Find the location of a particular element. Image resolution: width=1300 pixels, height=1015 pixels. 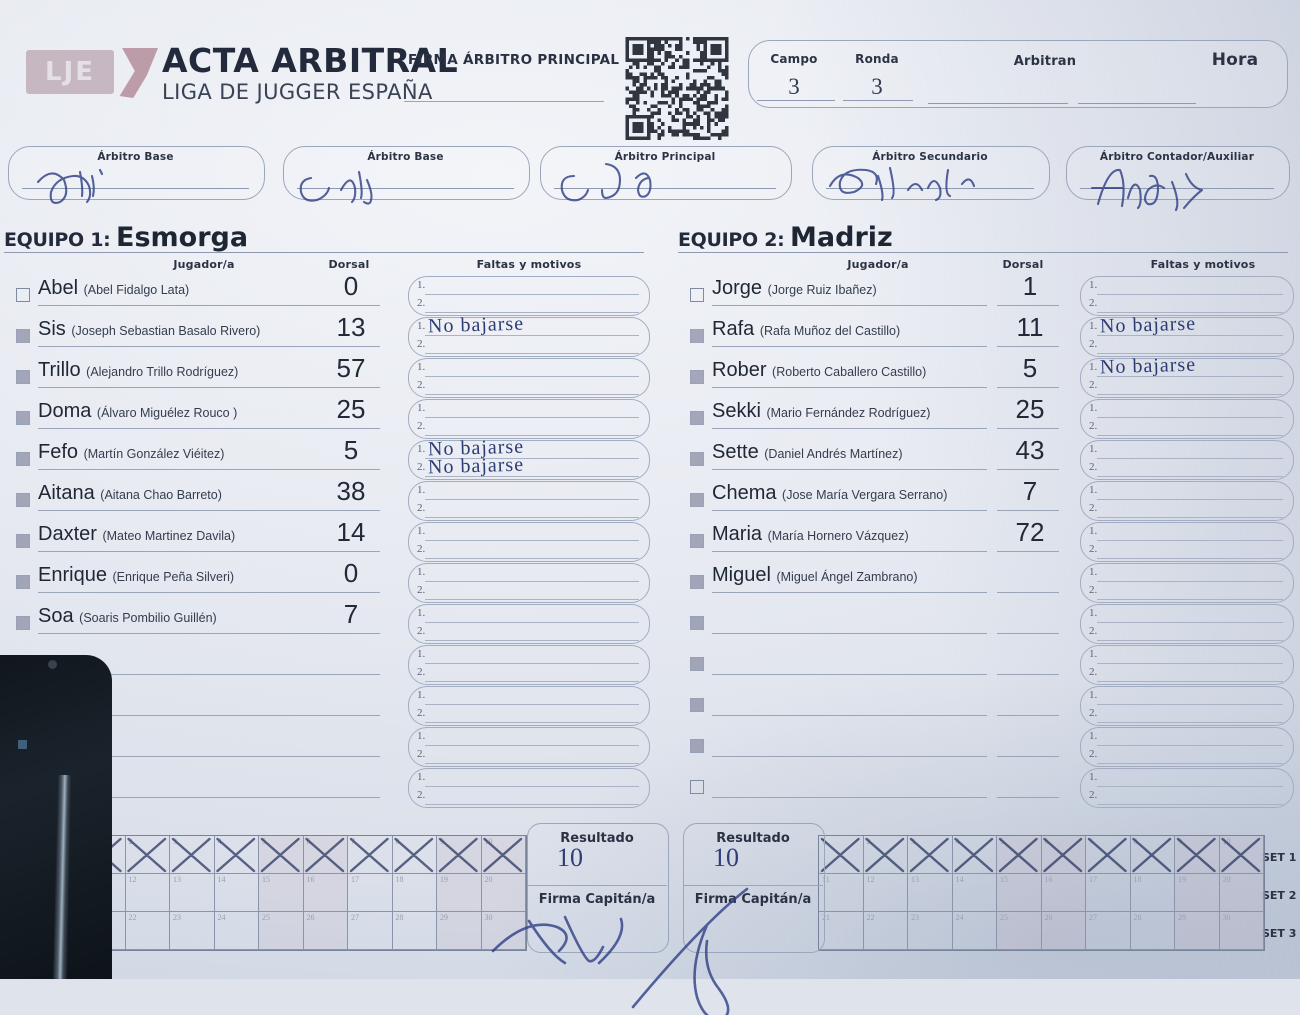

player-row: Chema (Jose María Vergara Serrano) 7 is located at coordinates (990, 498).